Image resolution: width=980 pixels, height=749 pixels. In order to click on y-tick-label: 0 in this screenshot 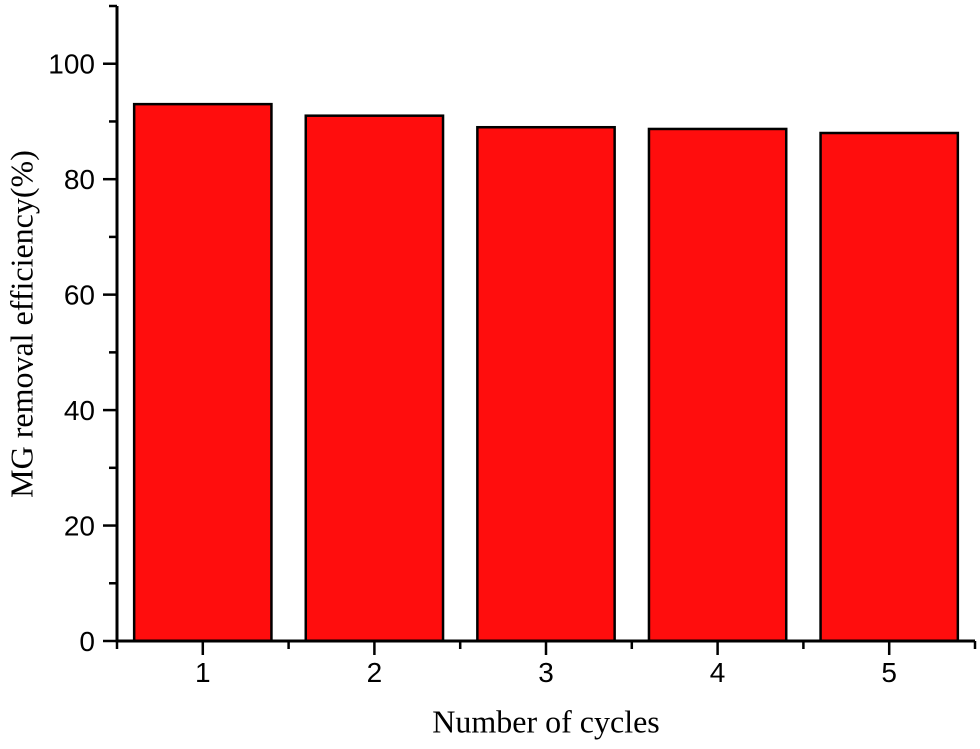, I will do `click(87, 641)`.